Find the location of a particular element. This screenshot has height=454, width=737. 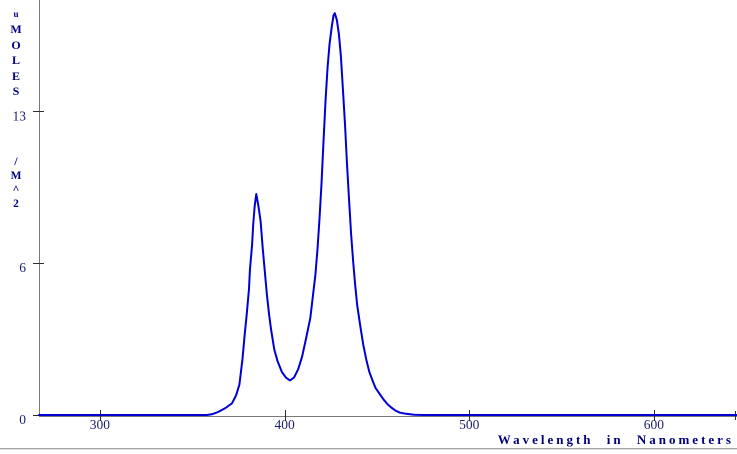

y-axis-unit-char: 2 is located at coordinates (16, 204).